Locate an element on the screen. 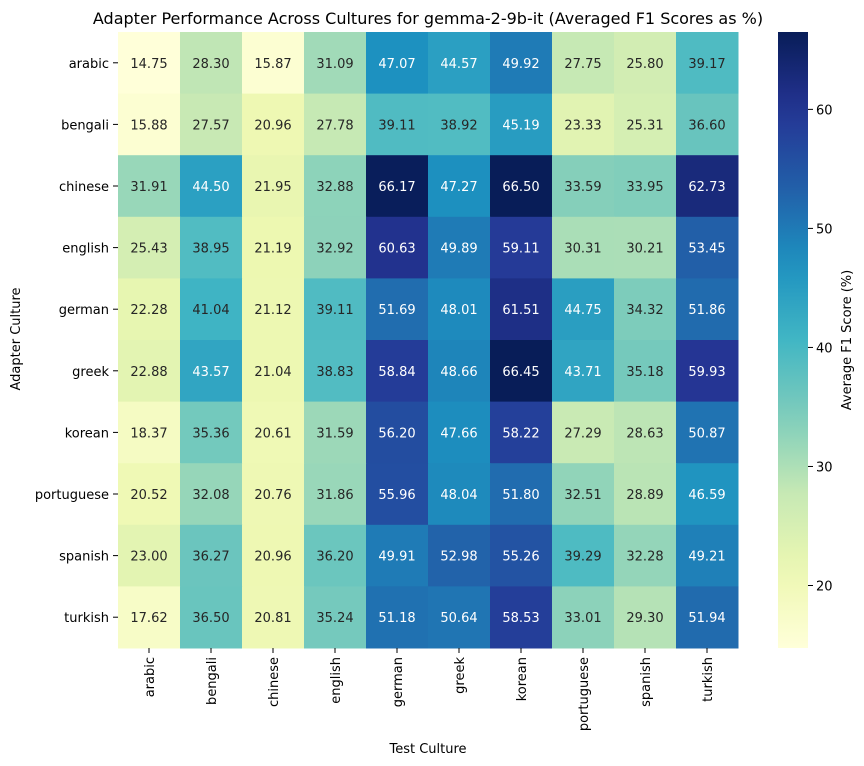 The height and width of the screenshot is (766, 864). colorbar-tick-label: 50 is located at coordinates (824, 229).